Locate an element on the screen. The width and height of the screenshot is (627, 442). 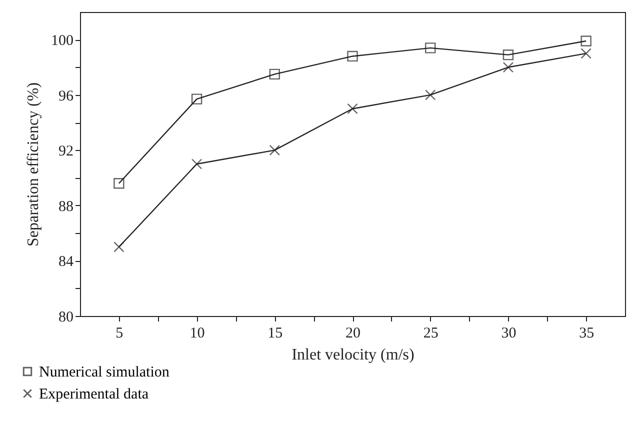
x-tick-label: 25 is located at coordinates (430, 334).